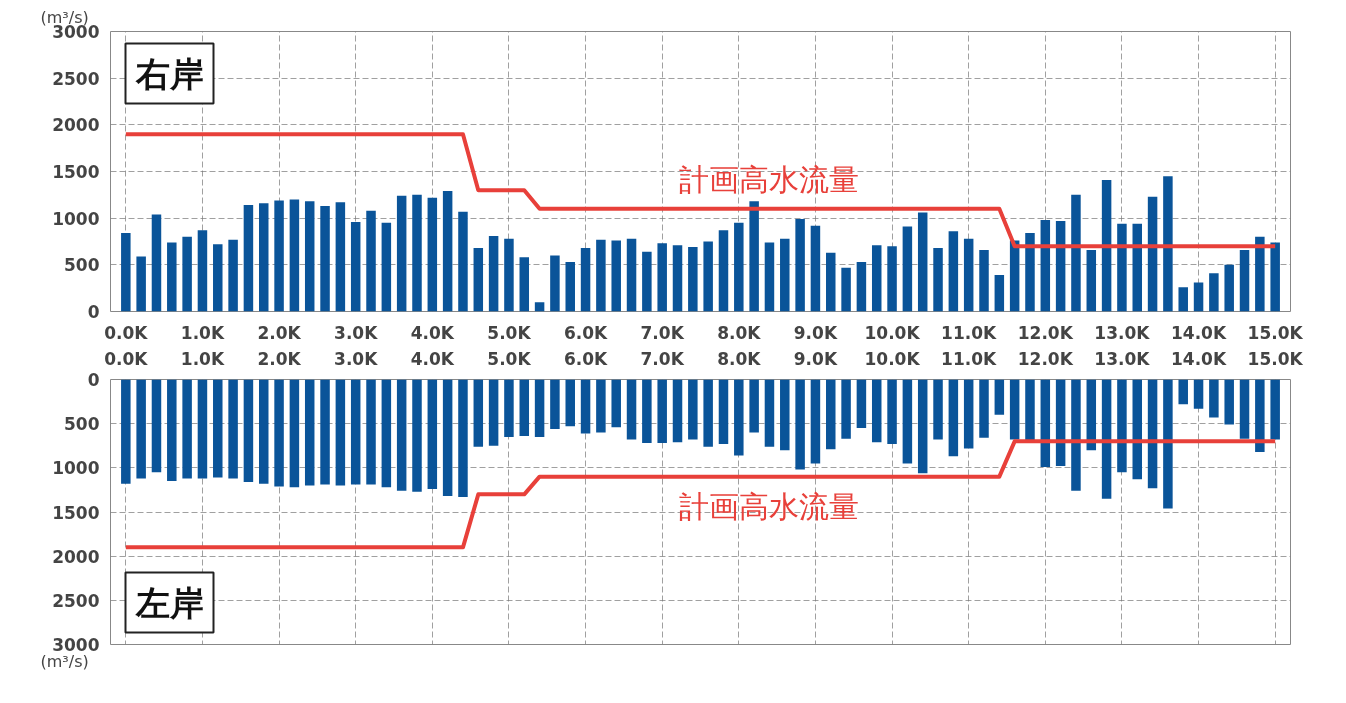 This screenshot has height=703, width=1346. Describe the element at coordinates (586, 358) in the screenshot. I see `x-tick-label: 6.0K` at that location.